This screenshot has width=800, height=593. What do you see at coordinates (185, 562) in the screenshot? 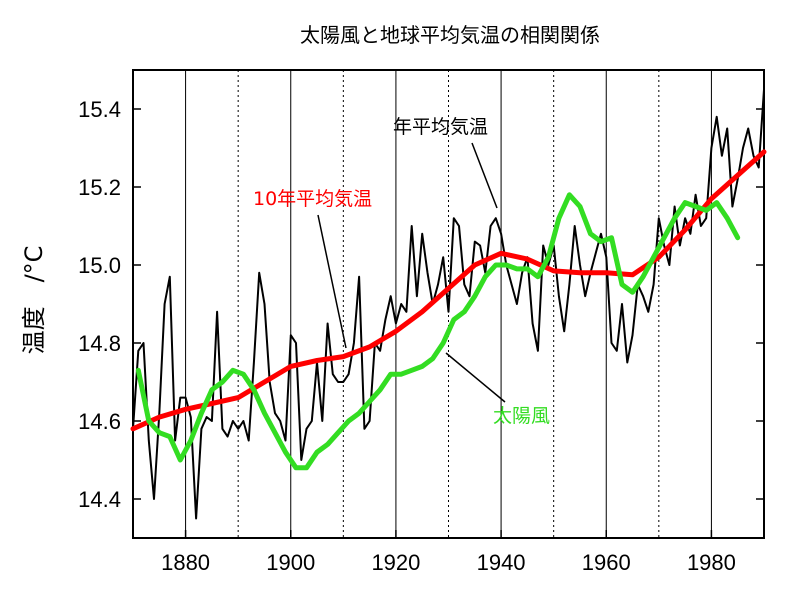
I see `x-tick-label-1880: 1880` at bounding box center [185, 562].